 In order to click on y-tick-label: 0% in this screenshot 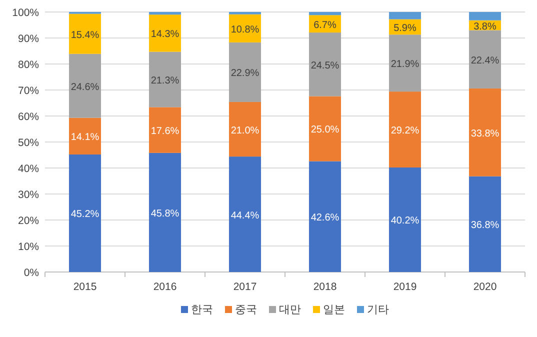, I will do `click(31, 273)`.